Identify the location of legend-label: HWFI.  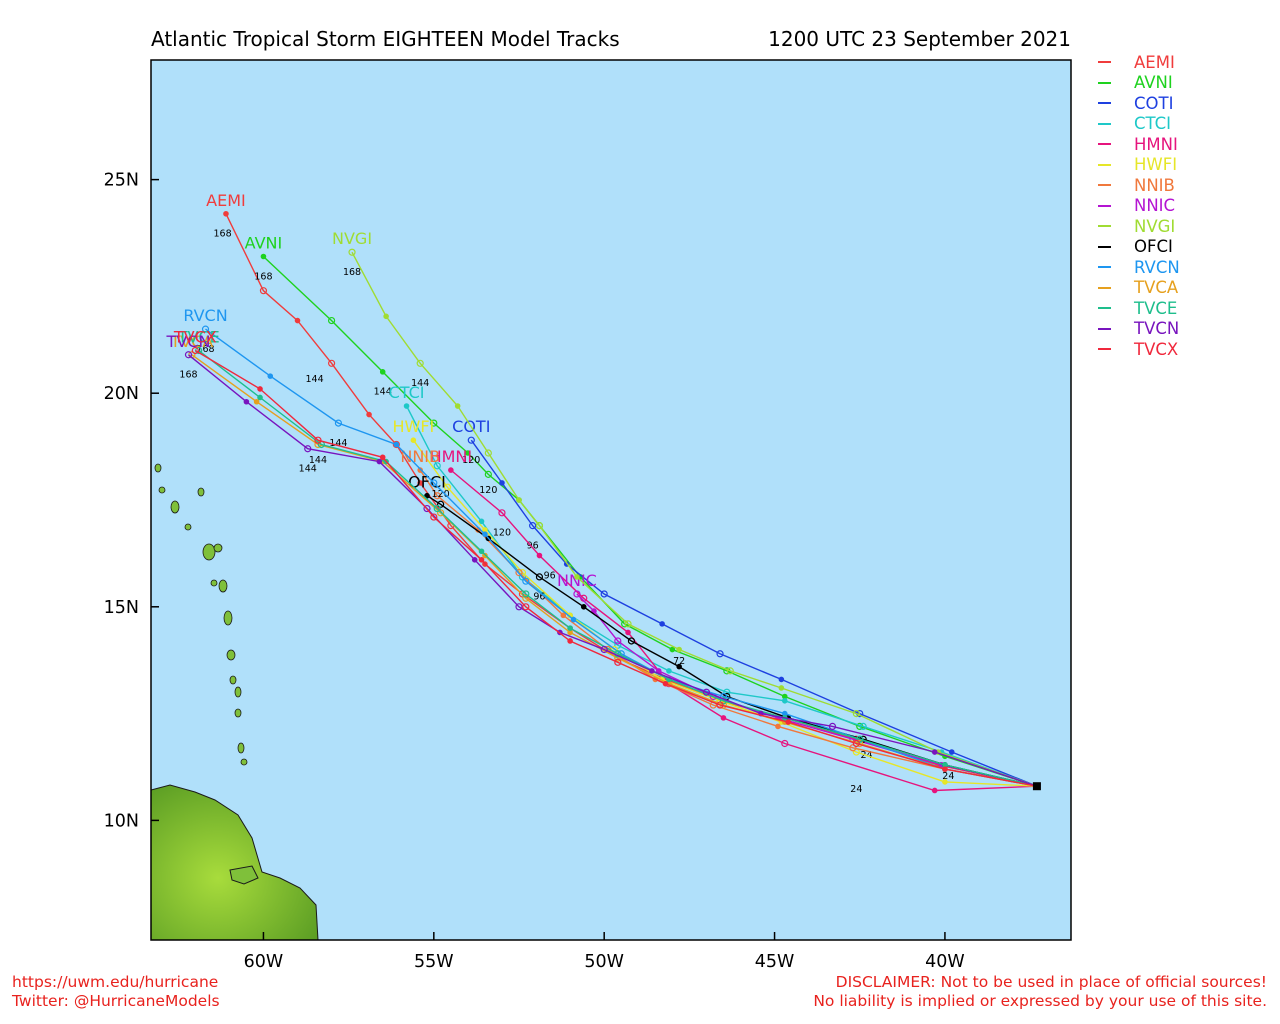
(1156, 165).